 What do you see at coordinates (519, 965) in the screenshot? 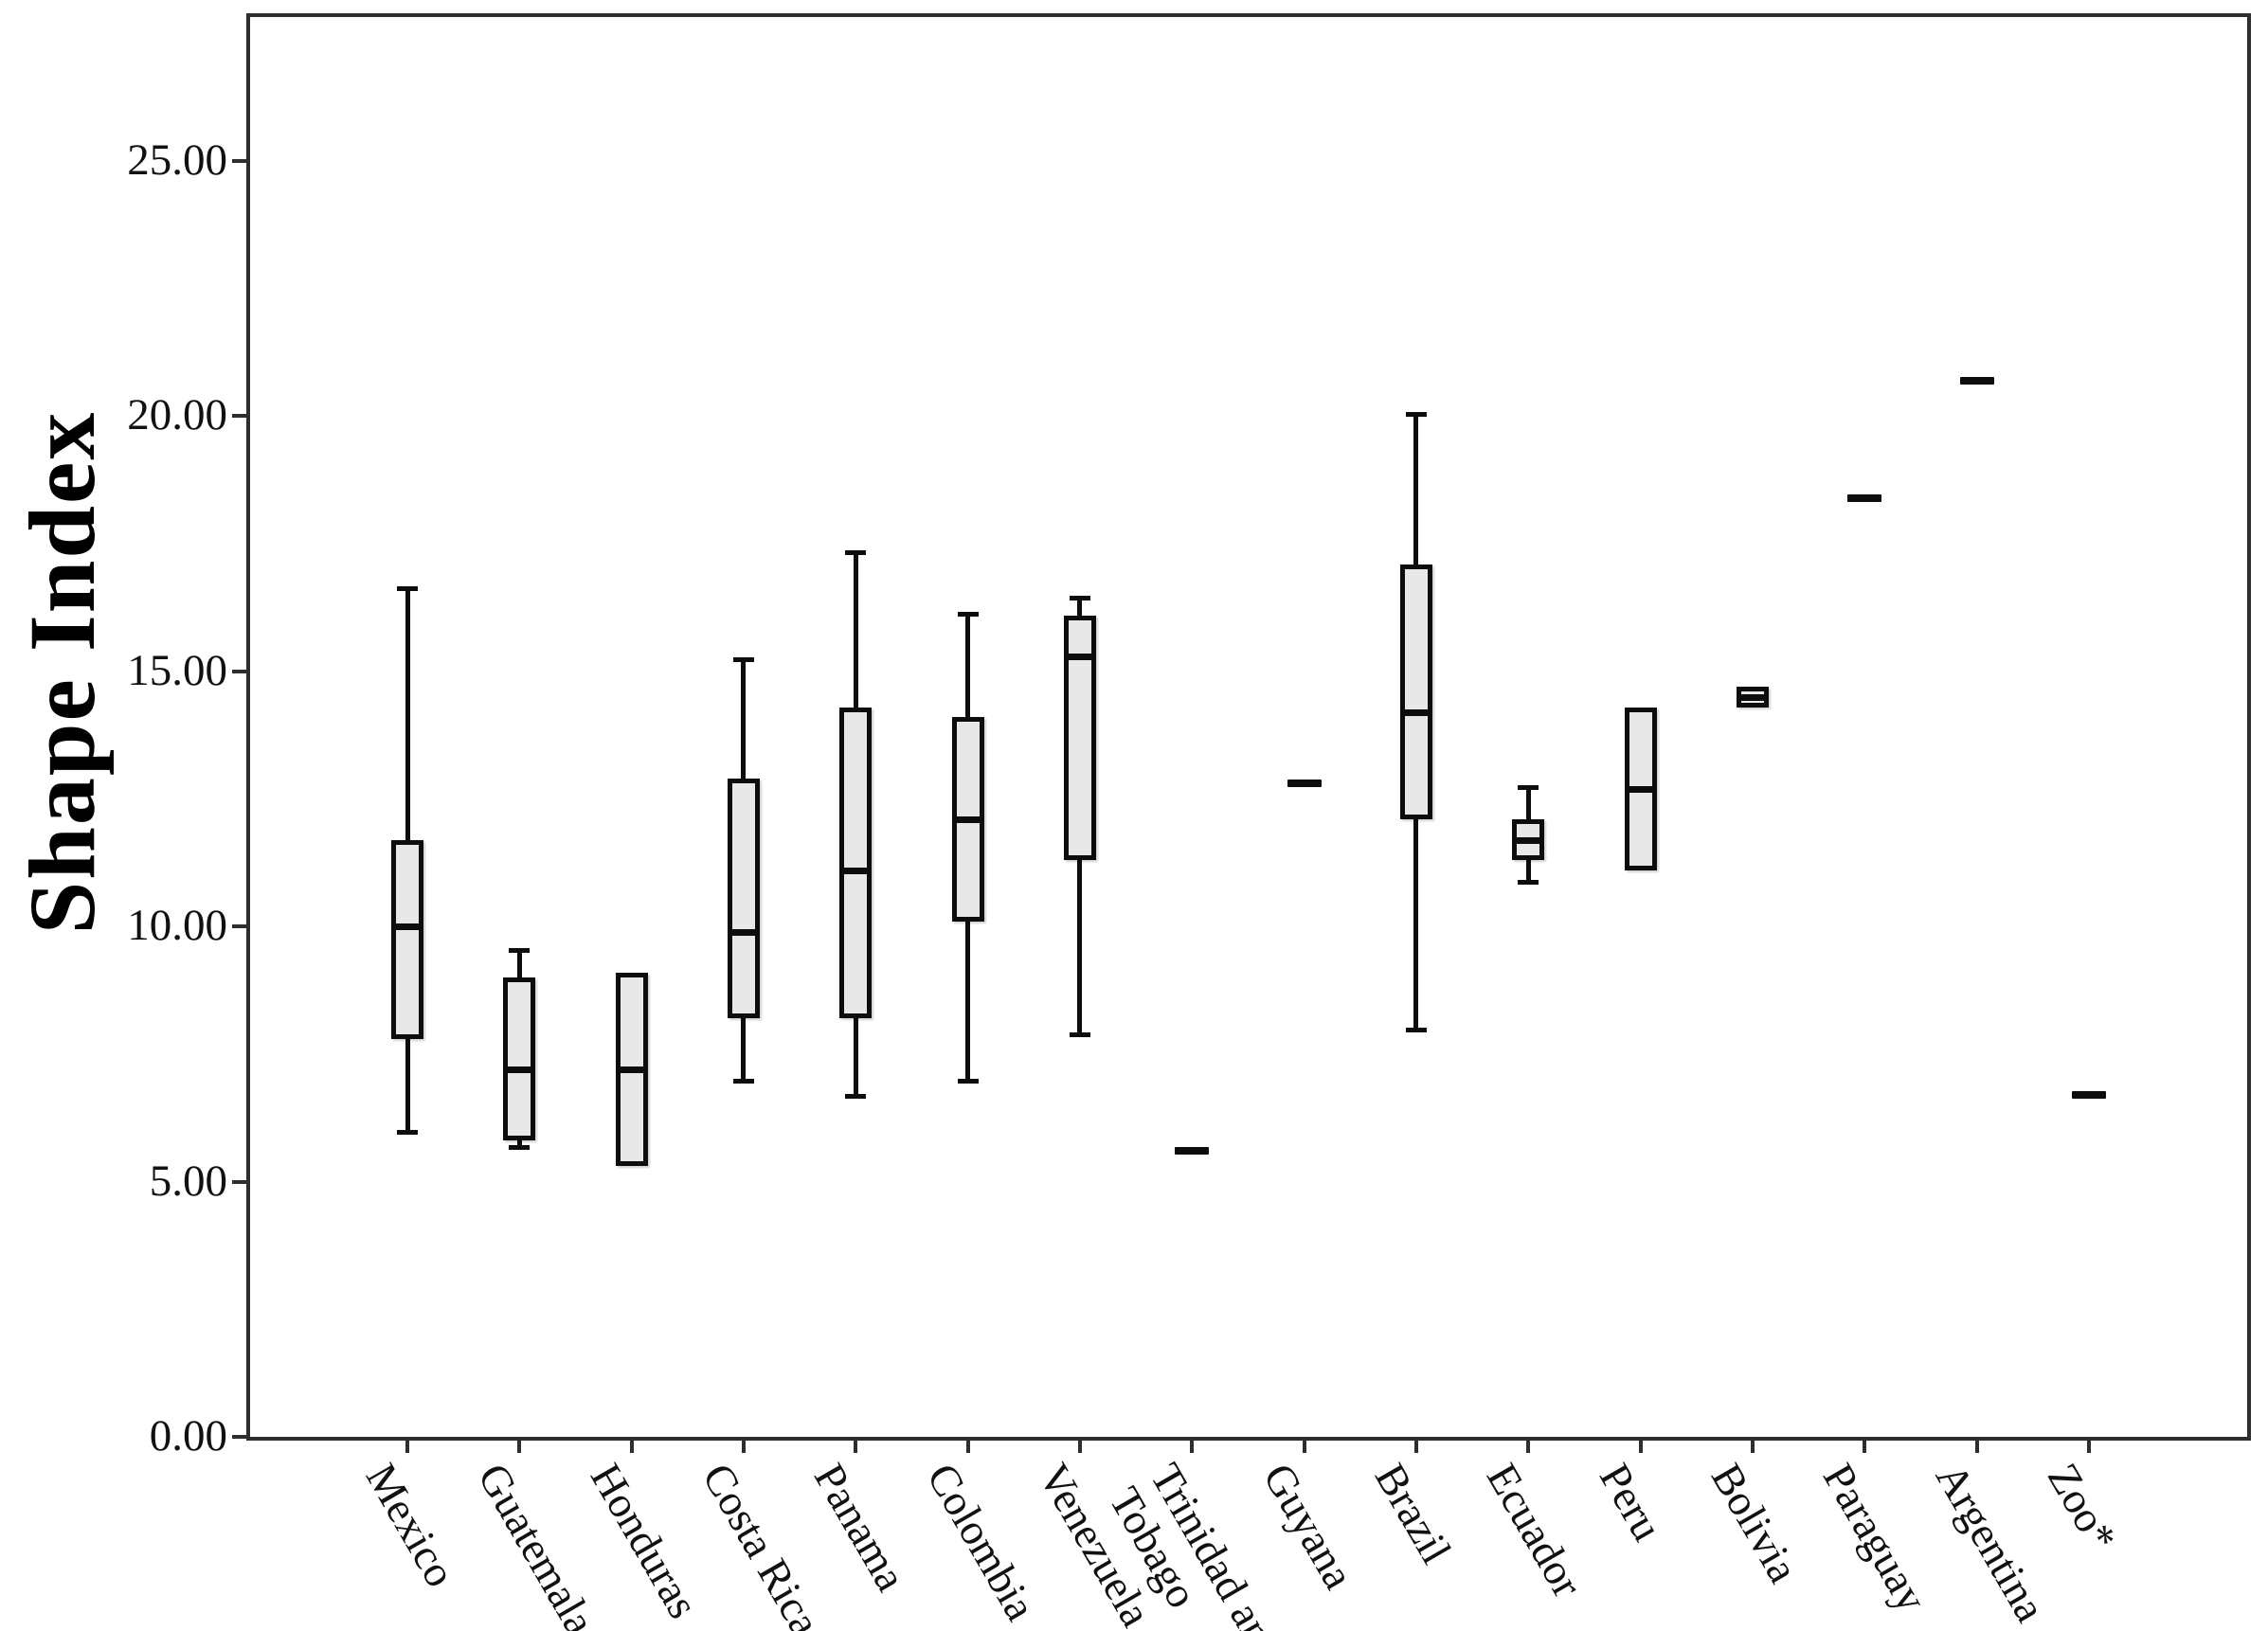
I see `upper-whisker-guatemala` at bounding box center [519, 965].